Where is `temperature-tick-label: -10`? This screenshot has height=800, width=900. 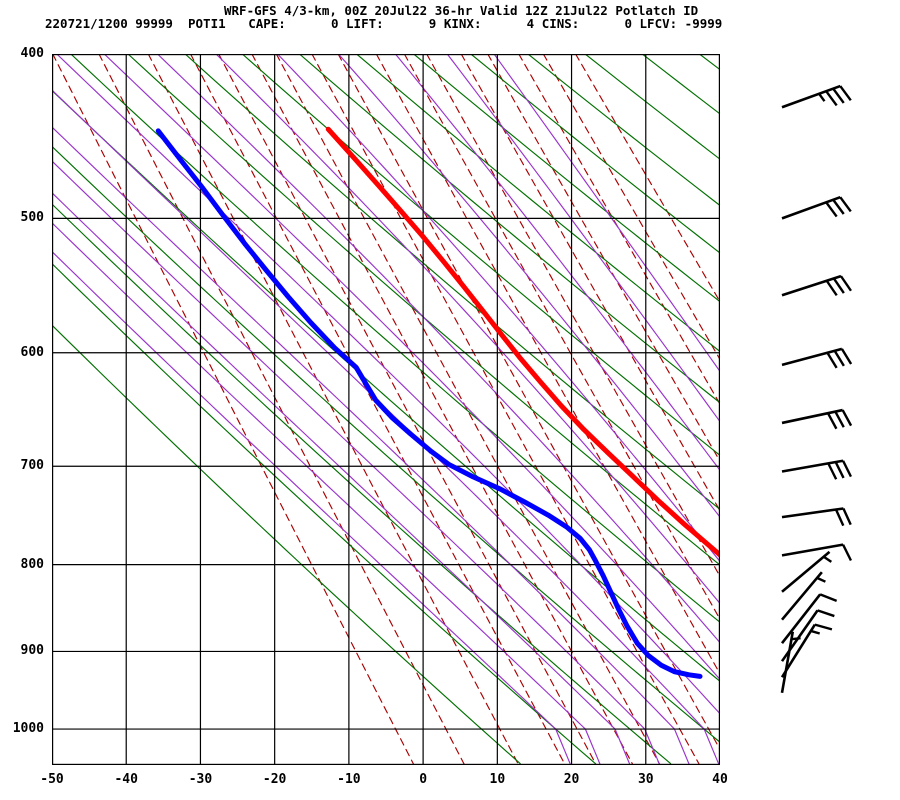
temperature-tick-label: -10 is located at coordinates (349, 779).